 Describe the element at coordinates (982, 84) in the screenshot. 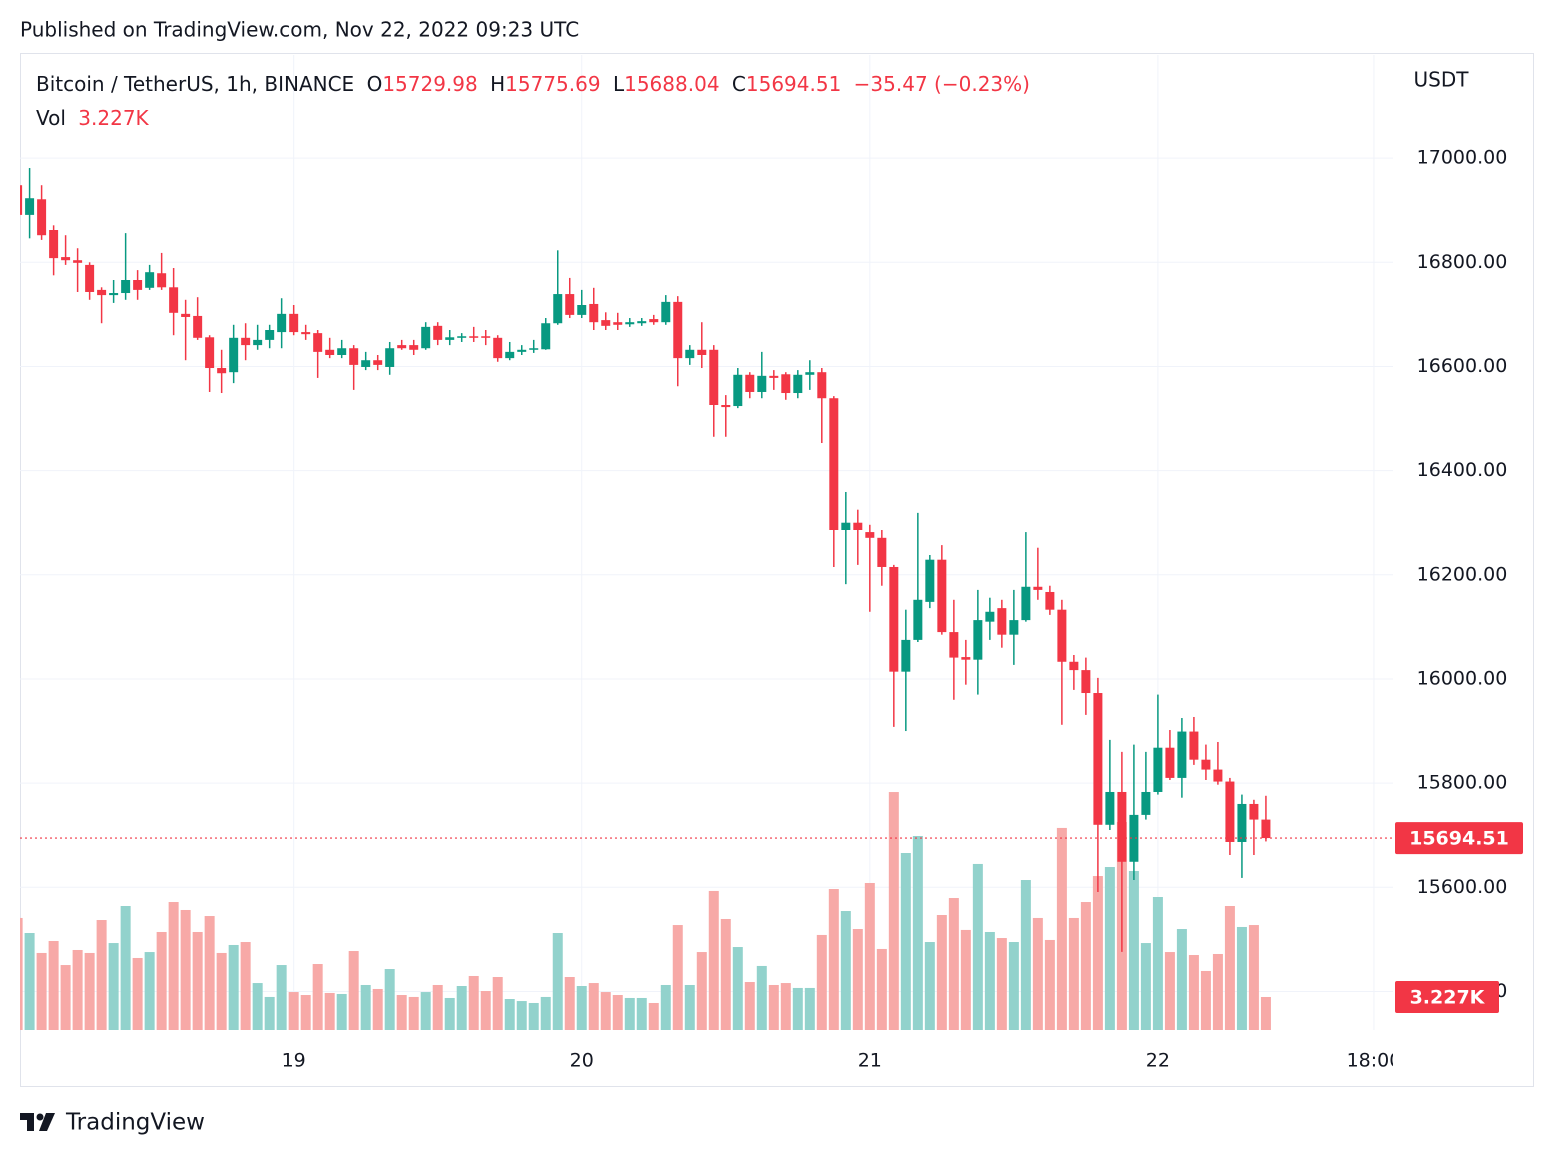

I see `change-percent: (−0.23%)` at that location.